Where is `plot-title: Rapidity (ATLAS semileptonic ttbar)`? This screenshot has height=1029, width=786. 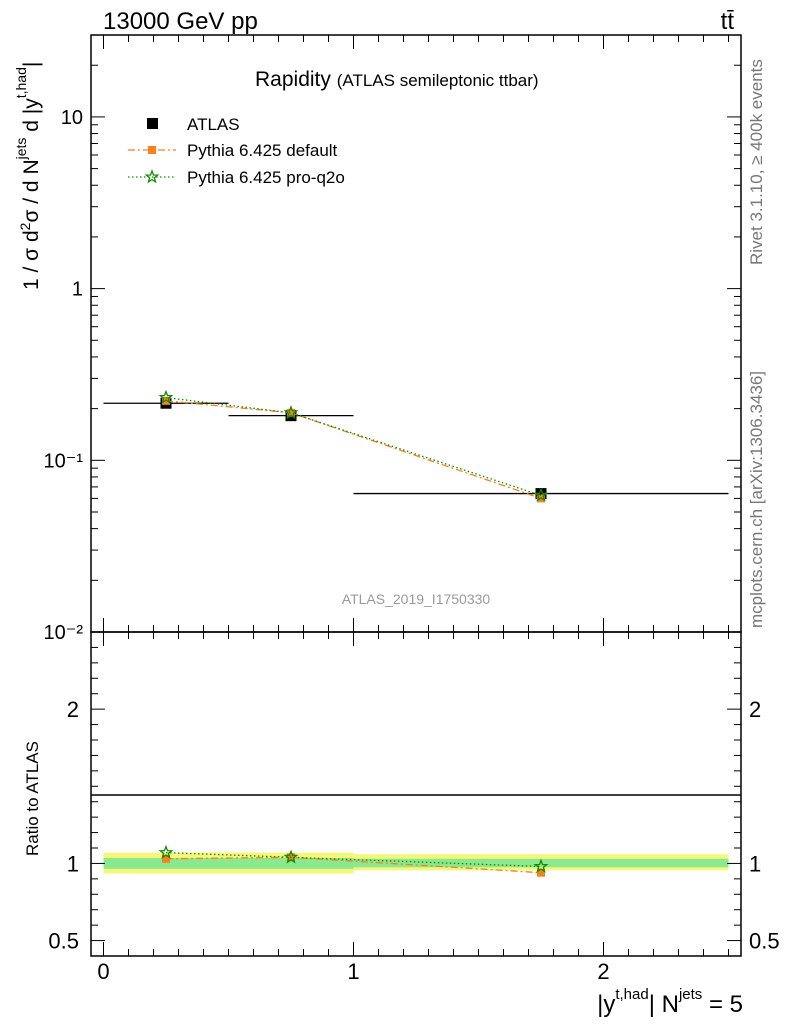
plot-title: Rapidity (ATLAS semileptonic ttbar) is located at coordinates (397, 79).